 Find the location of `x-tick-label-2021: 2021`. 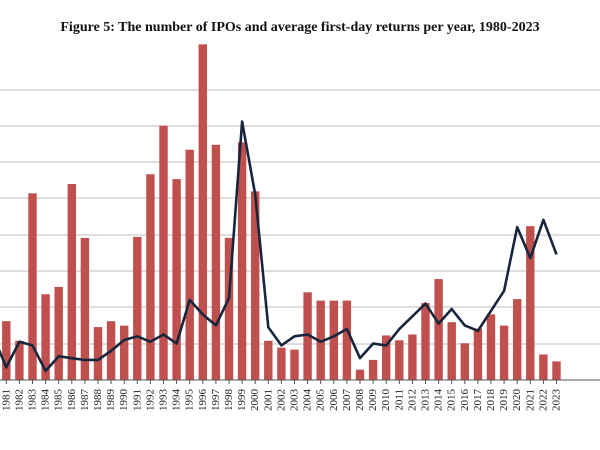

x-tick-label-2021: 2021 is located at coordinates (530, 400).